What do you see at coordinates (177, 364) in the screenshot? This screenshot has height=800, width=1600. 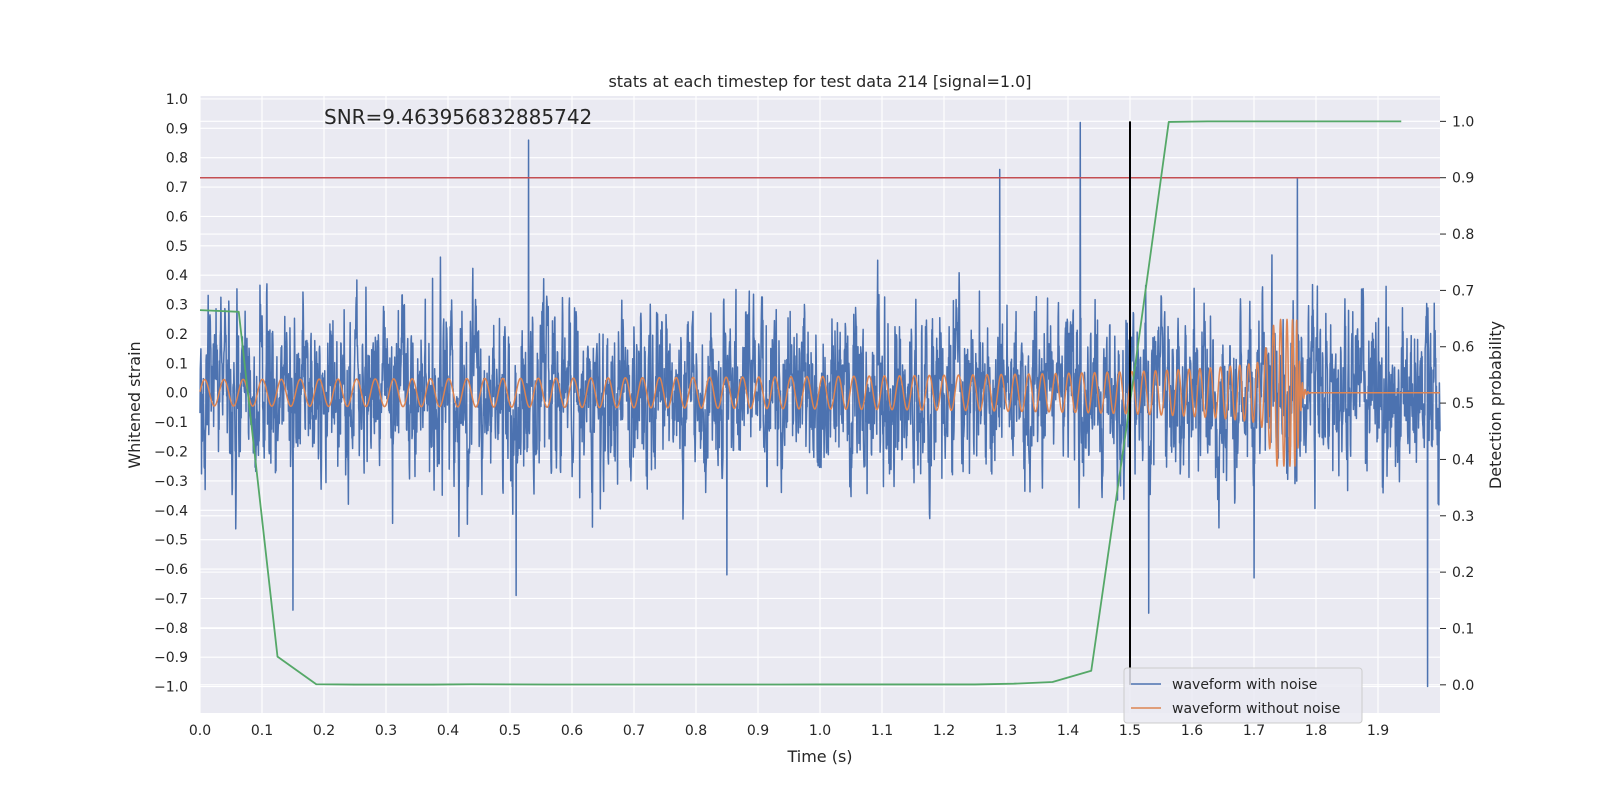 I see `y-tick-label: 0.1` at bounding box center [177, 364].